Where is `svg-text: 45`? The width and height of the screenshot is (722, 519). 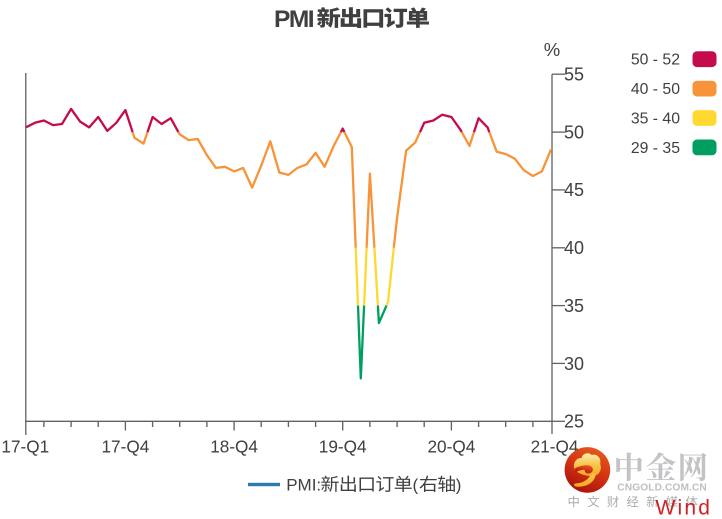 svg-text: 45 is located at coordinates (574, 190).